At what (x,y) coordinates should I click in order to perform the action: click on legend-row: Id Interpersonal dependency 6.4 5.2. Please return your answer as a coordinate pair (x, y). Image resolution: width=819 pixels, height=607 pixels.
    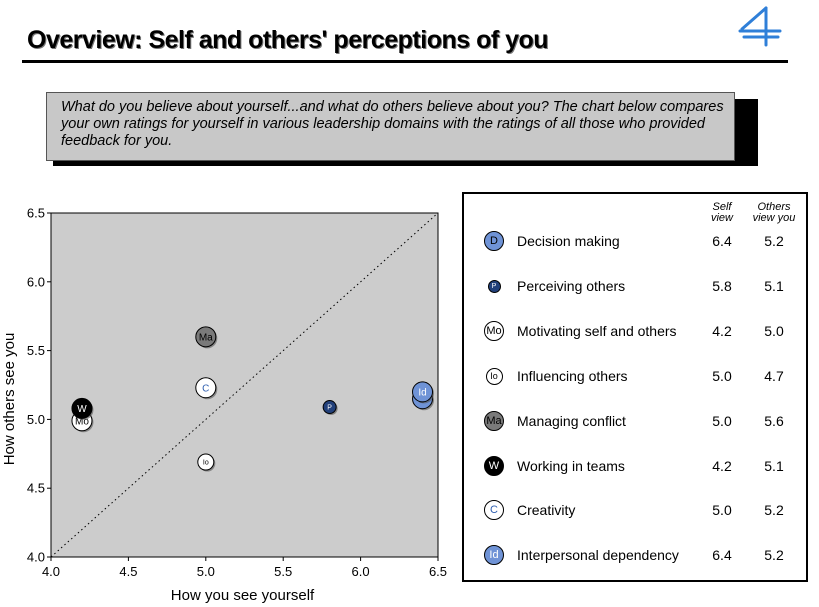
    Looking at the image, I should click on (635, 555).